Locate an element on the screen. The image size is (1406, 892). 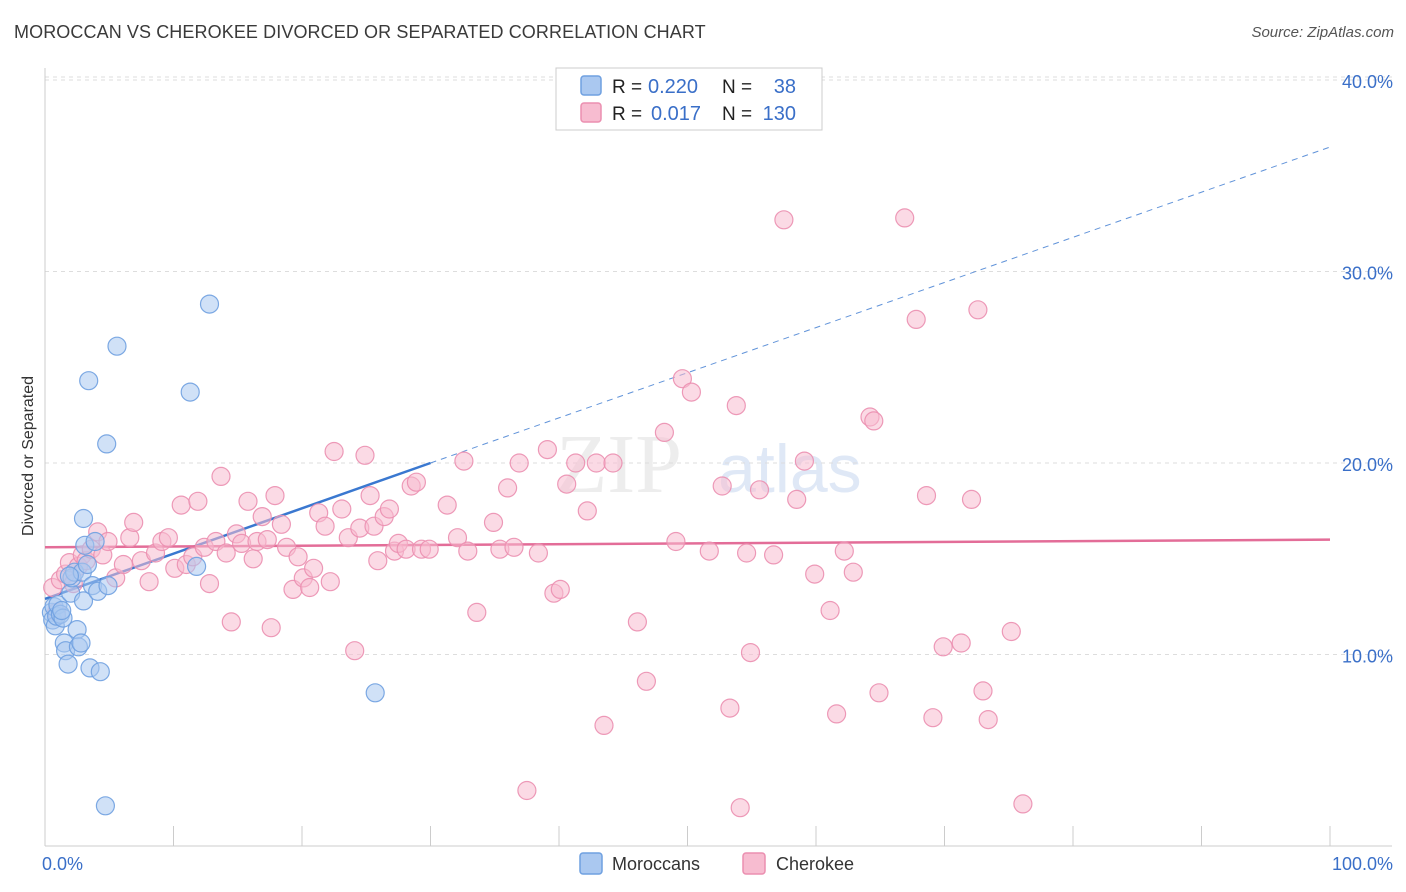
stats-legend-swatch-moroccans is located at coordinates (591, 85).